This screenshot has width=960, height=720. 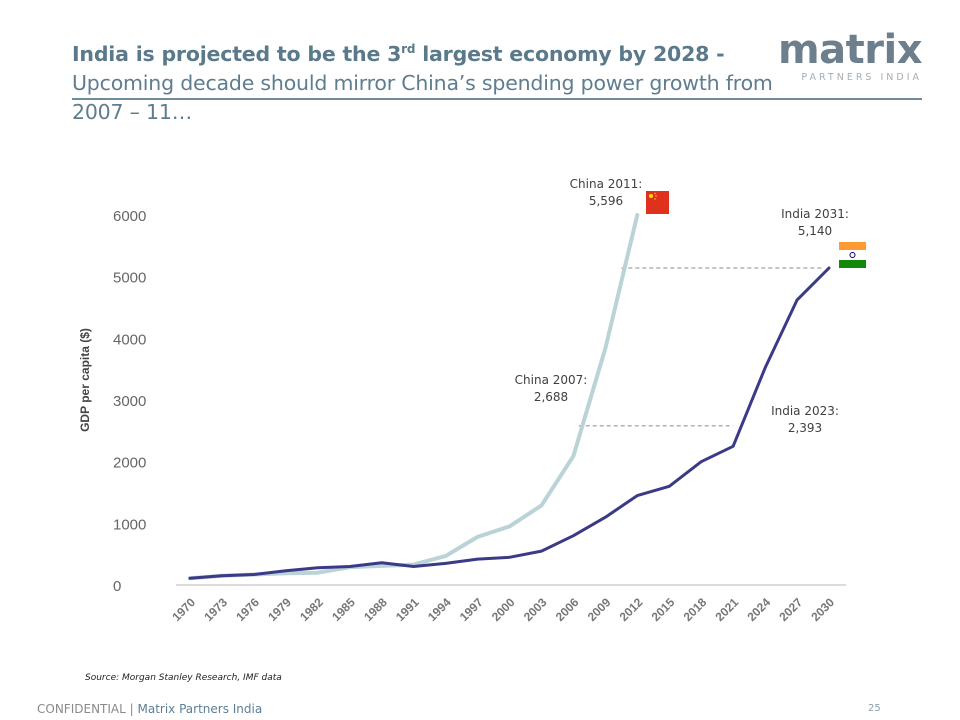 I want to click on x-tick-label: 1991, so click(x=407, y=609).